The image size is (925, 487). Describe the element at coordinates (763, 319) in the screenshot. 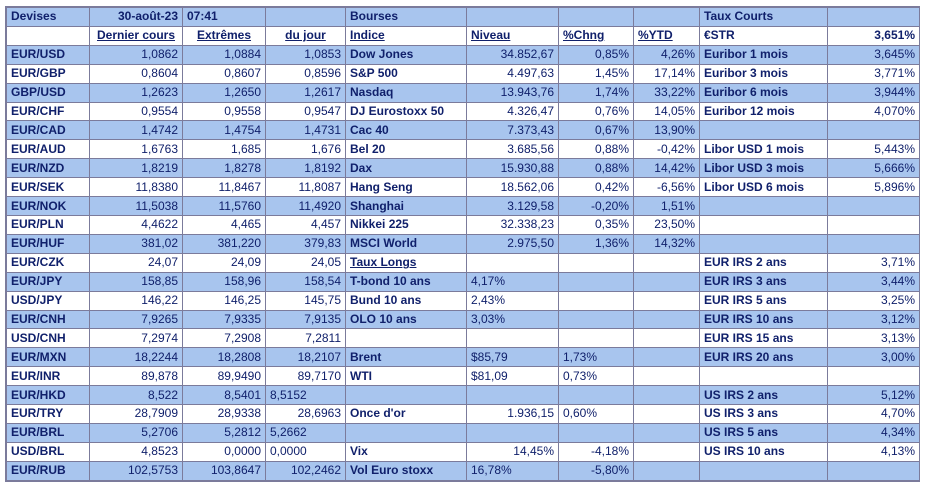

I see `irs-name: EUR IRS 10 ans` at that location.